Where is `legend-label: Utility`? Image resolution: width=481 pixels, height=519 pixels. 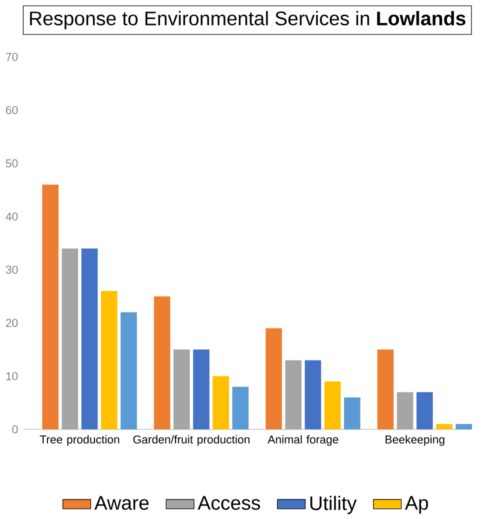
legend-label: Utility is located at coordinates (333, 505).